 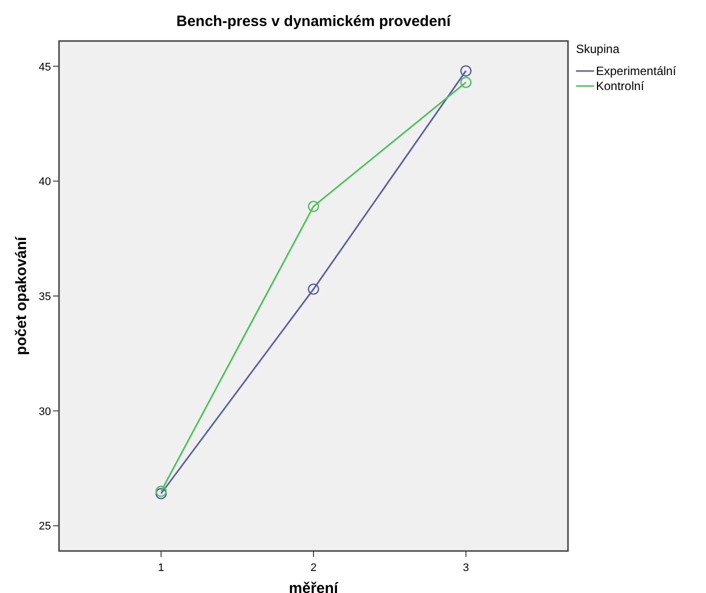 I want to click on x-tick-label: 3, so click(x=465, y=568).